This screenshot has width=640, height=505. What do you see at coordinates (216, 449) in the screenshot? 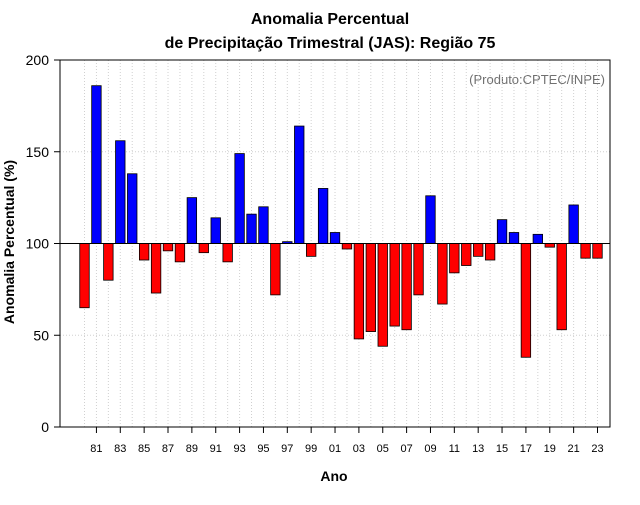
I see `x-tick-label: 91` at bounding box center [216, 449].